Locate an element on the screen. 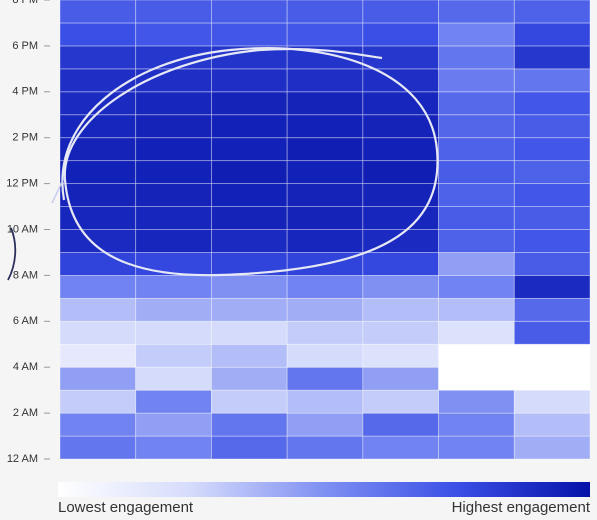  y-tick-label: 12 PM is located at coordinates (22, 184).